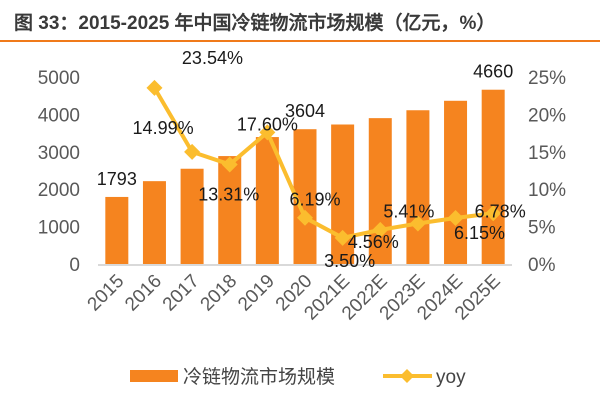  What do you see at coordinates (373, 242) in the screenshot?
I see `yoy-data-label: 4.56%` at bounding box center [373, 242].